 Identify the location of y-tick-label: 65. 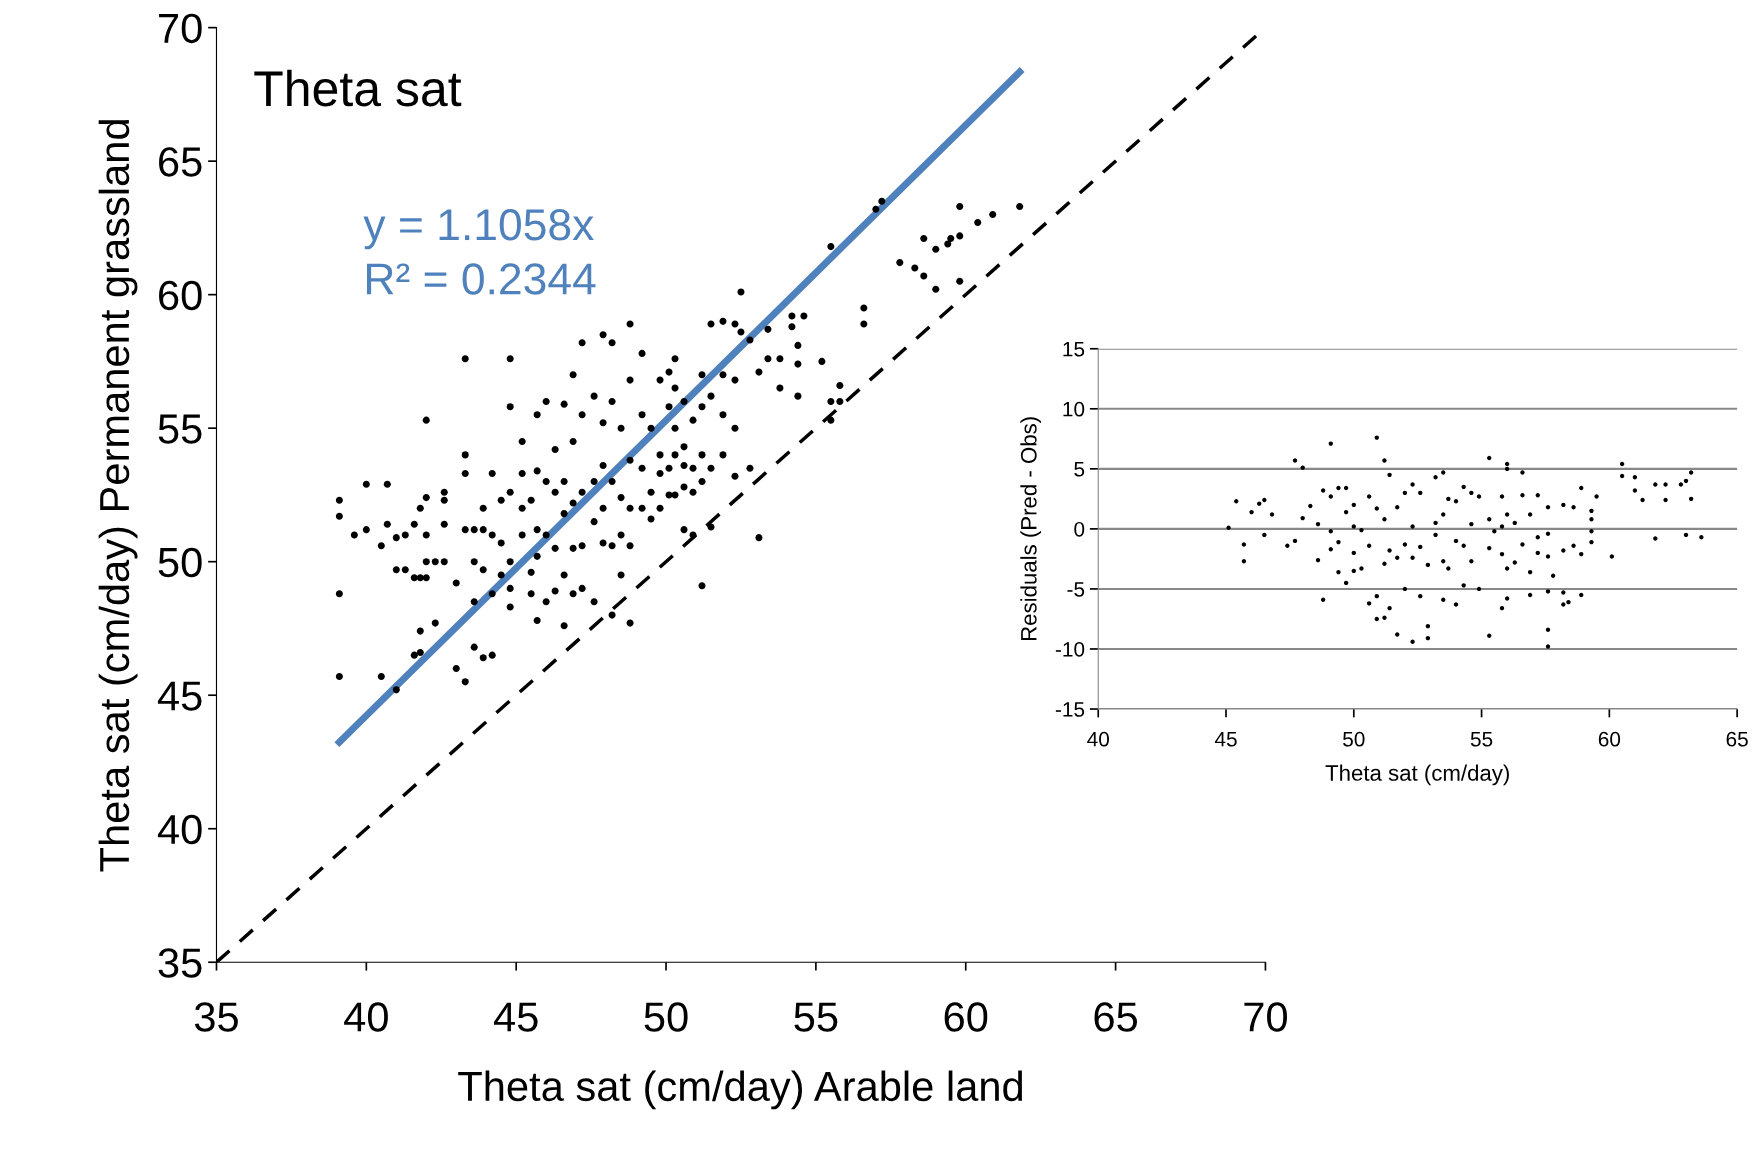
(180, 162).